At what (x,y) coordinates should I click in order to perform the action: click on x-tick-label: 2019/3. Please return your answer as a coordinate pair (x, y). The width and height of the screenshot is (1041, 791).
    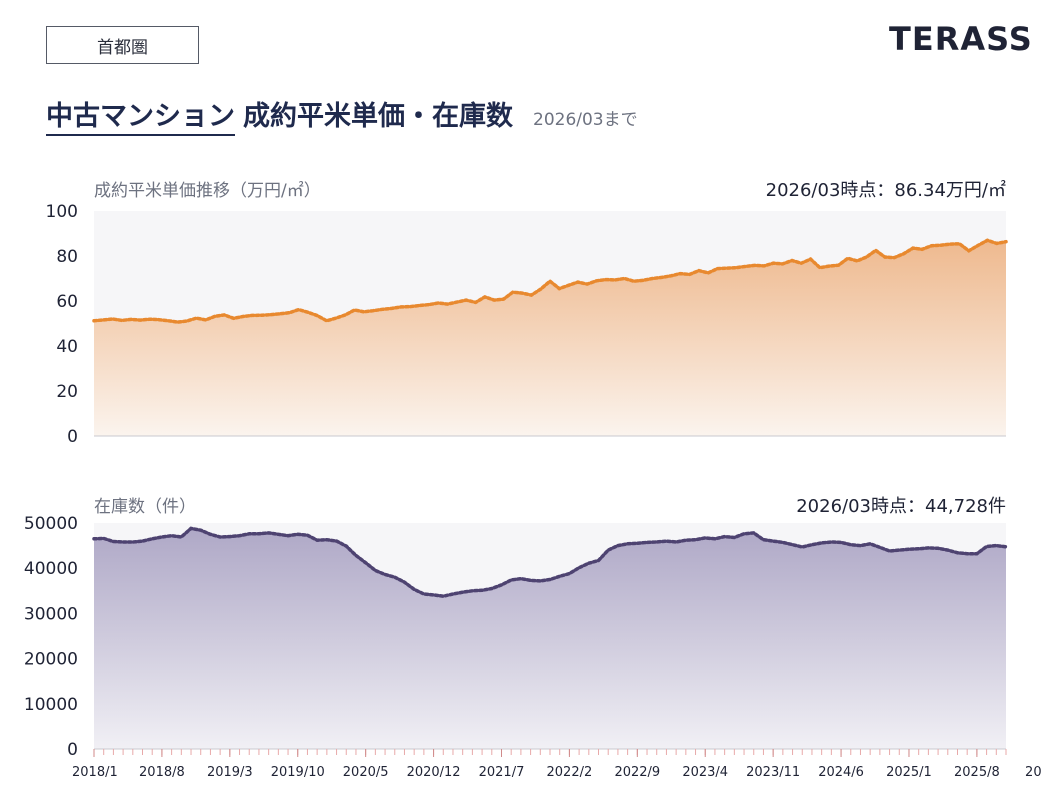
    Looking at the image, I should click on (230, 772).